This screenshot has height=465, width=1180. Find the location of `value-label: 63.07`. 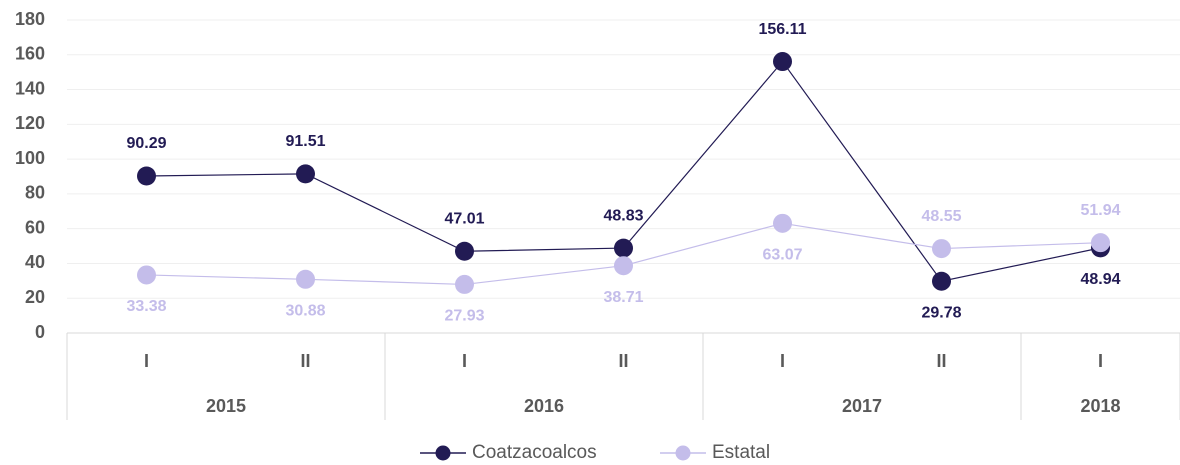

value-label: 63.07 is located at coordinates (782, 255).